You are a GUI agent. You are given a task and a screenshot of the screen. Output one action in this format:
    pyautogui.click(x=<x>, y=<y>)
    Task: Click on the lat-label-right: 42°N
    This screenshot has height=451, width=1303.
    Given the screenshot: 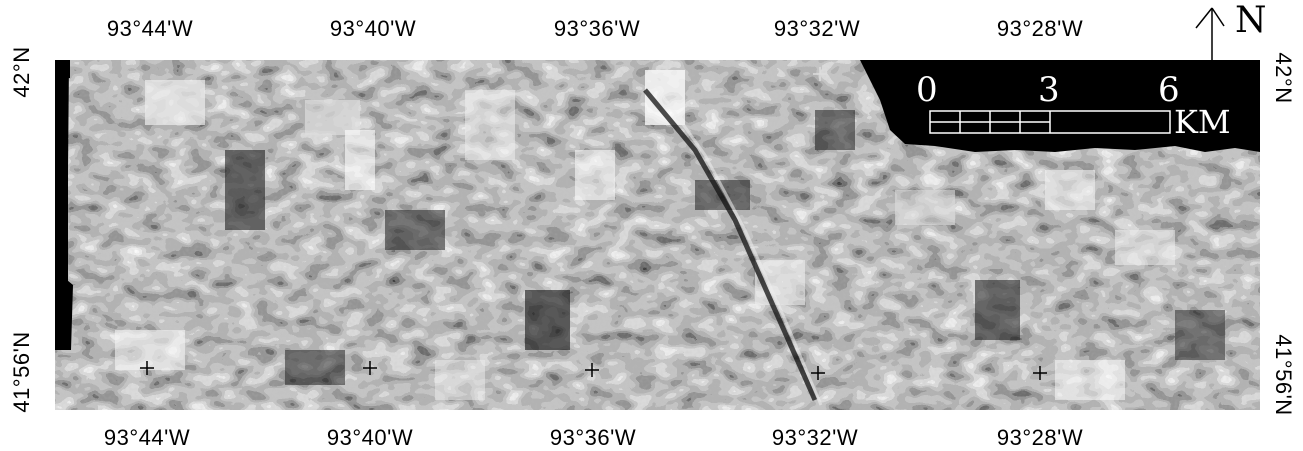 What is the action you would take?
    pyautogui.click(x=1283, y=78)
    